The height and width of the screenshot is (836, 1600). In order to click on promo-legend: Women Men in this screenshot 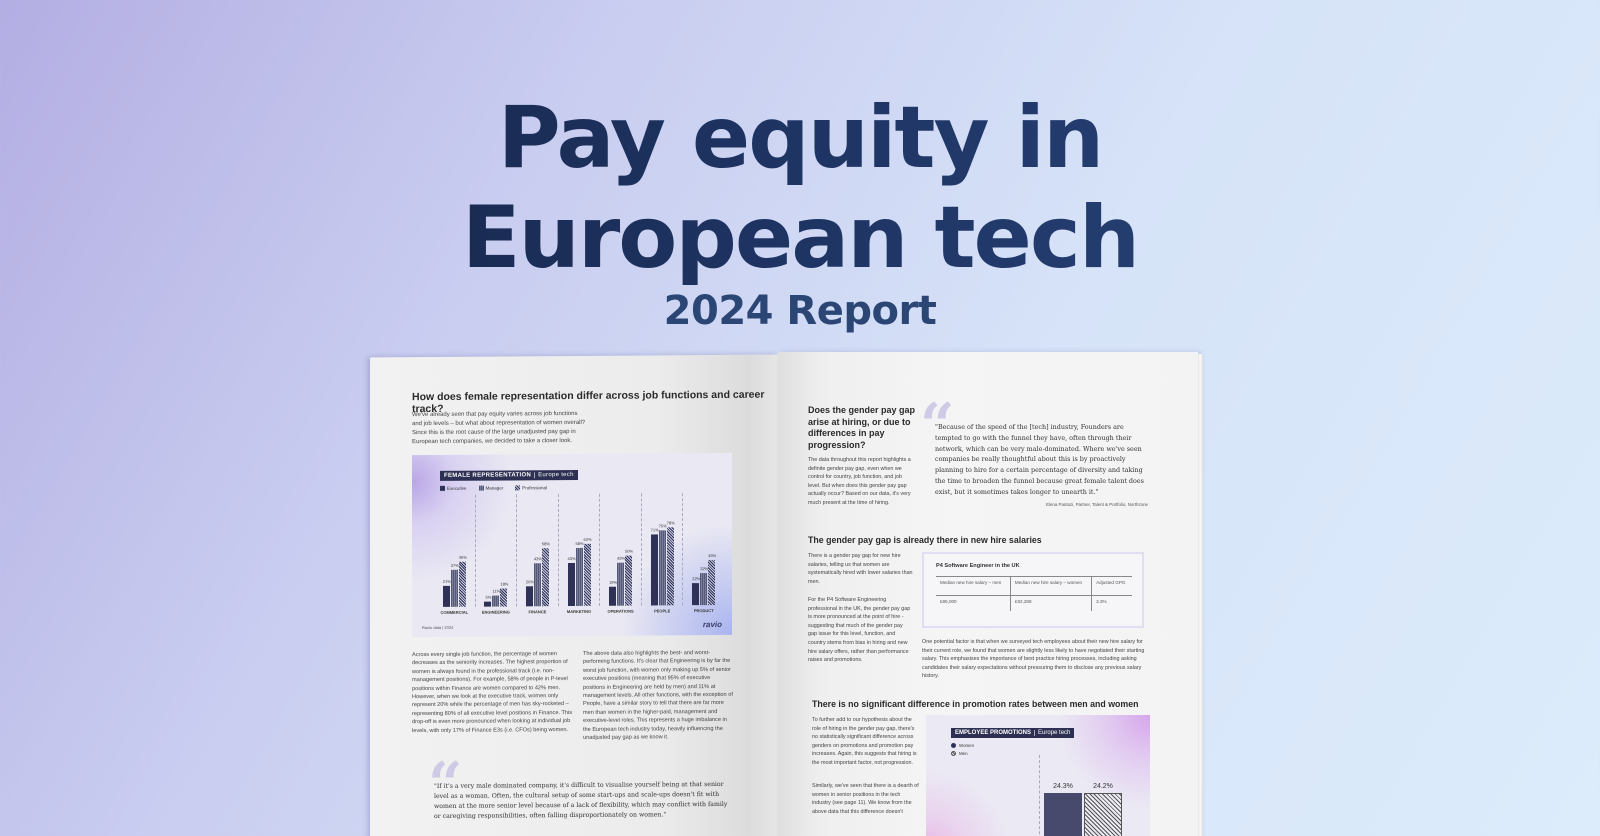, I will do `click(962, 750)`.